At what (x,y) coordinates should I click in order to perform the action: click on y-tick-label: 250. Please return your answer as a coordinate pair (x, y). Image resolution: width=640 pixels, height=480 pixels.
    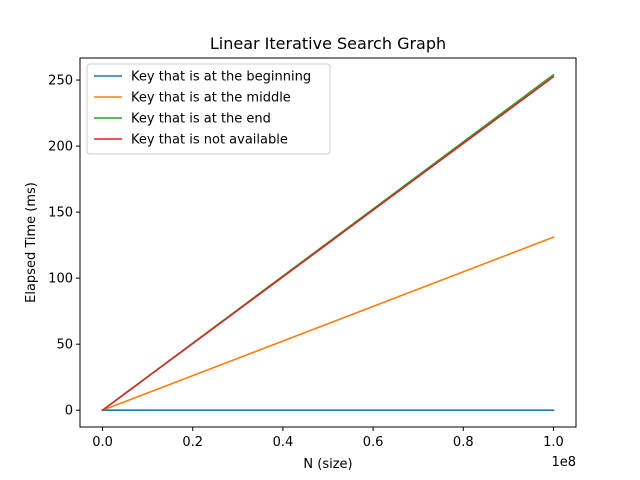
    Looking at the image, I should click on (60, 81).